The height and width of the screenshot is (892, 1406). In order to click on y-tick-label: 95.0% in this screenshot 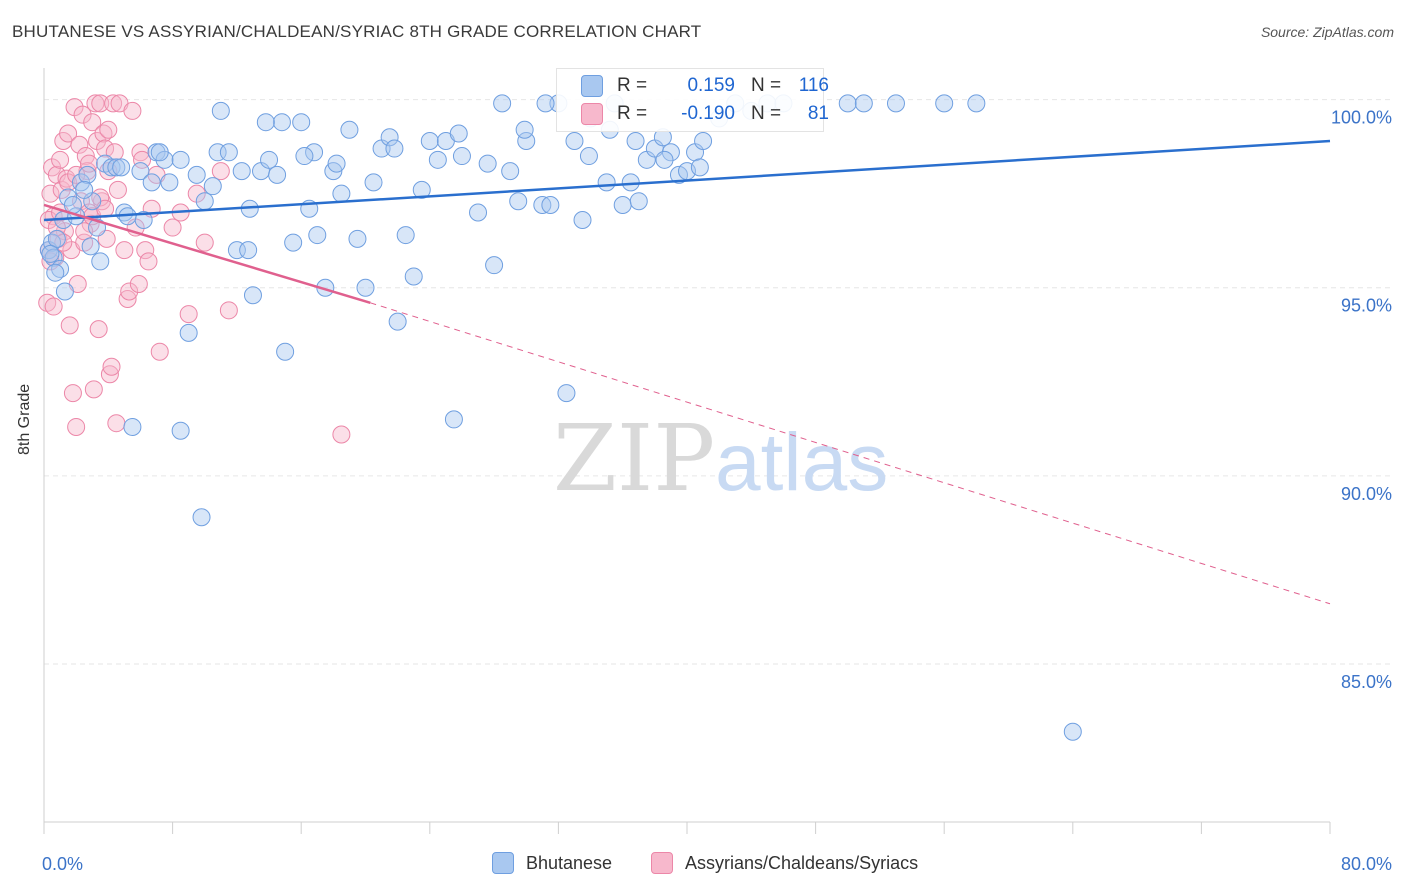, I will do `click(1366, 306)`.